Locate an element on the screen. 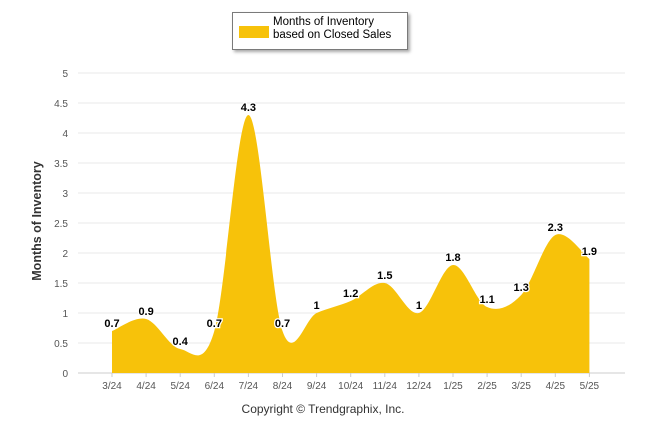  x-tick-label: 6/24 is located at coordinates (215, 386).